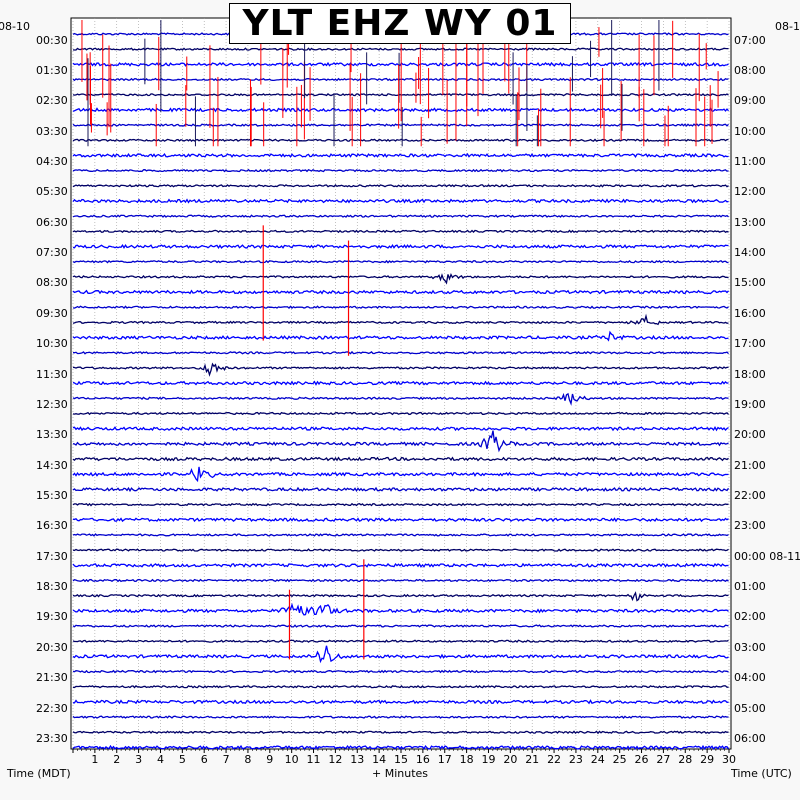 Image resolution: width=800 pixels, height=800 pixels. What do you see at coordinates (663, 759) in the screenshot?
I see `minute-label: 27` at bounding box center [663, 759].